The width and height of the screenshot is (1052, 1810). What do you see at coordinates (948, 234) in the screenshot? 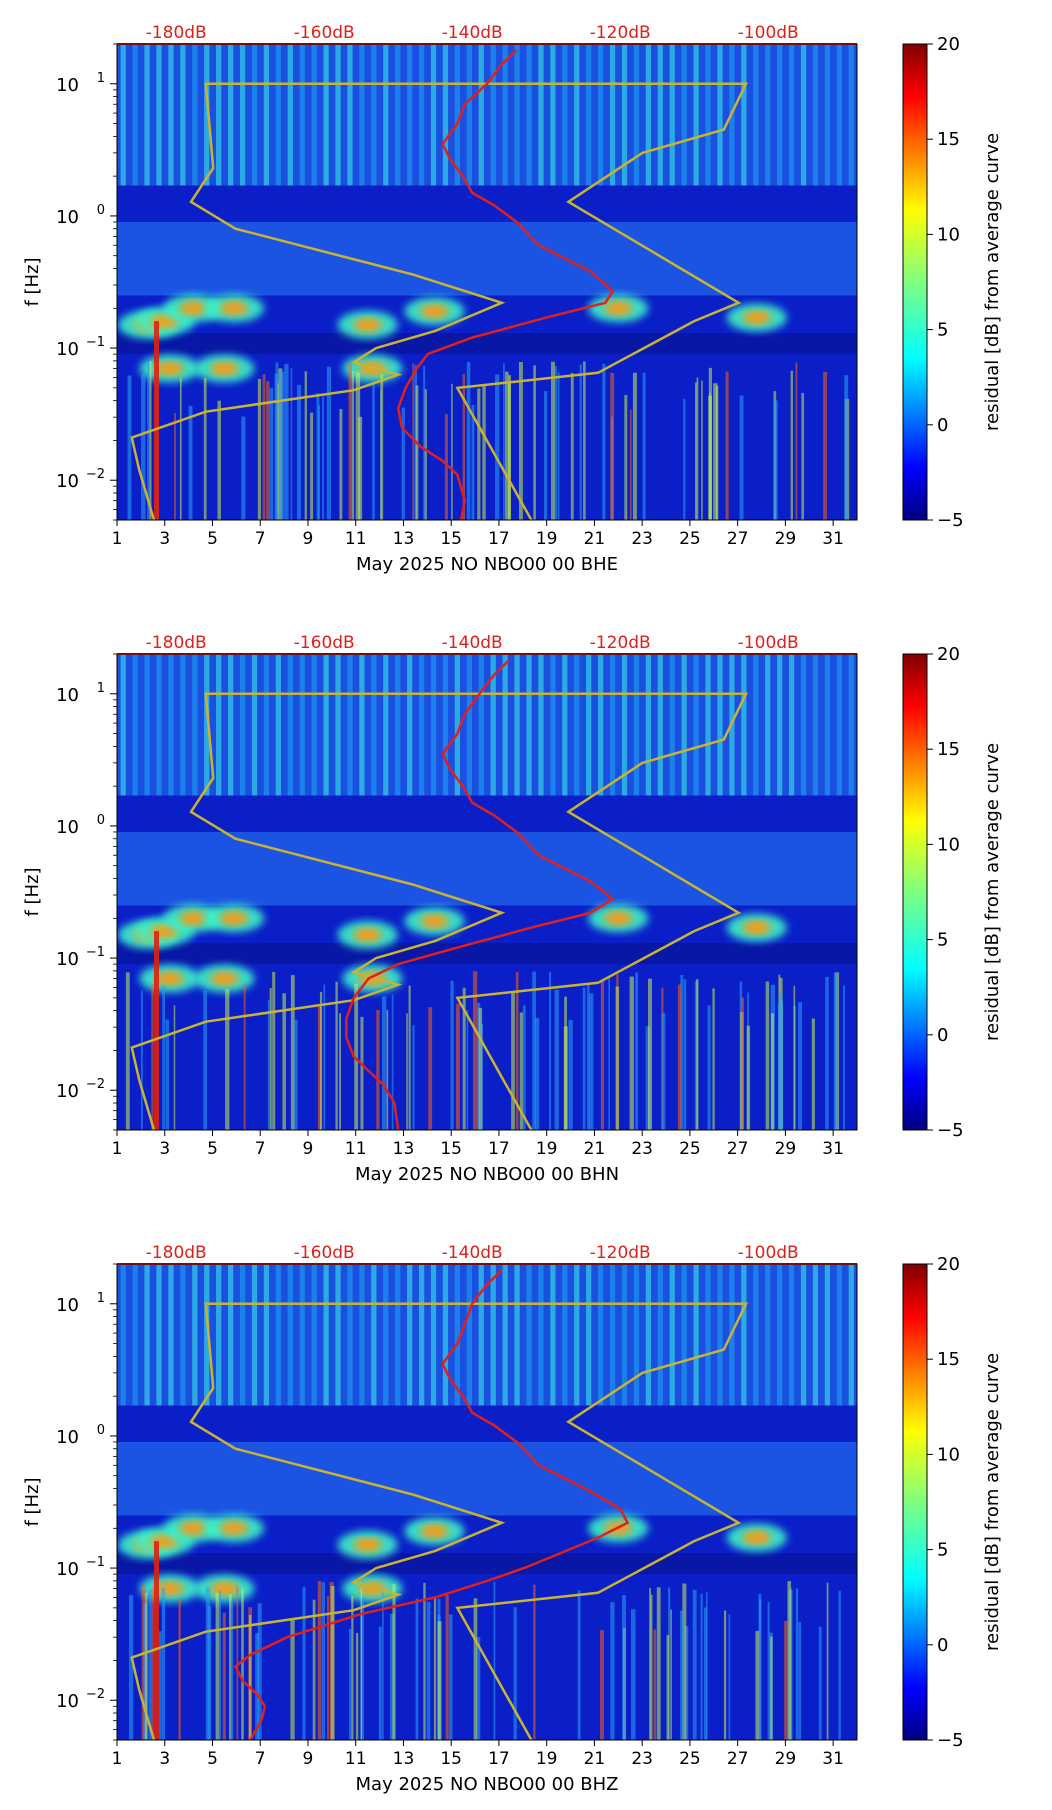
I see `colorbar-tick-label: 10` at bounding box center [948, 234].